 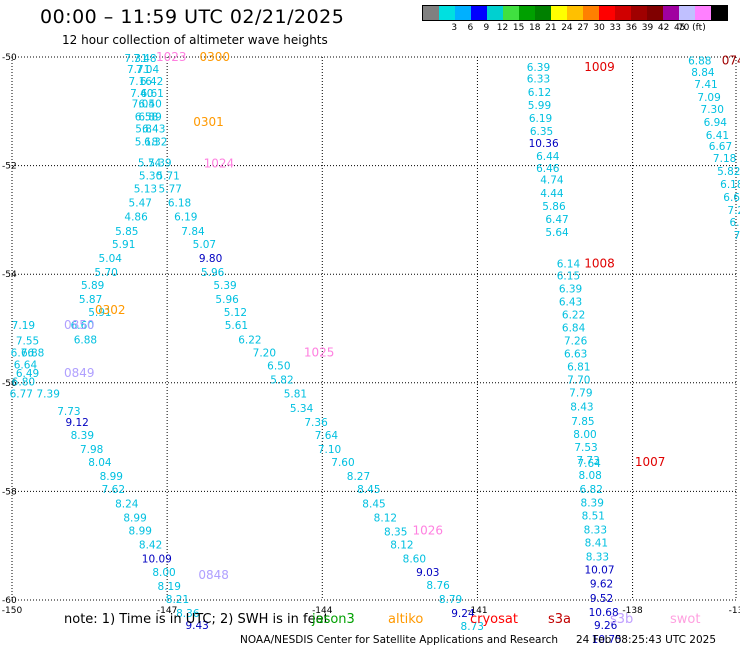 What do you see at coordinates (601, 585) in the screenshot?
I see `wave-height-value: 9.62` at bounding box center [601, 585].